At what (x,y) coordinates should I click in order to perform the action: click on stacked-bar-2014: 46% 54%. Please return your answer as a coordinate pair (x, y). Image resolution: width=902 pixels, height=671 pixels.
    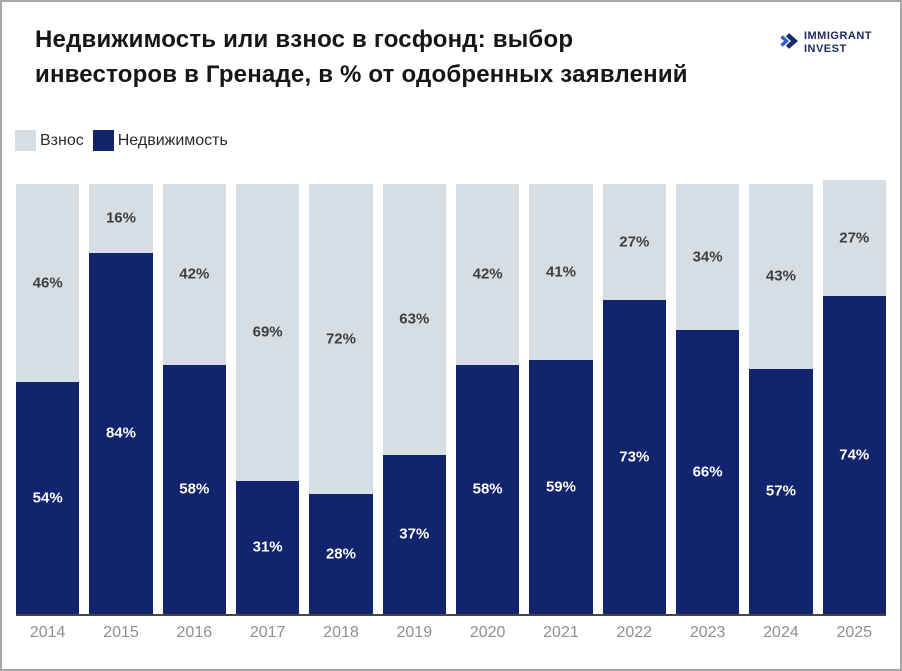
    Looking at the image, I should click on (48, 399).